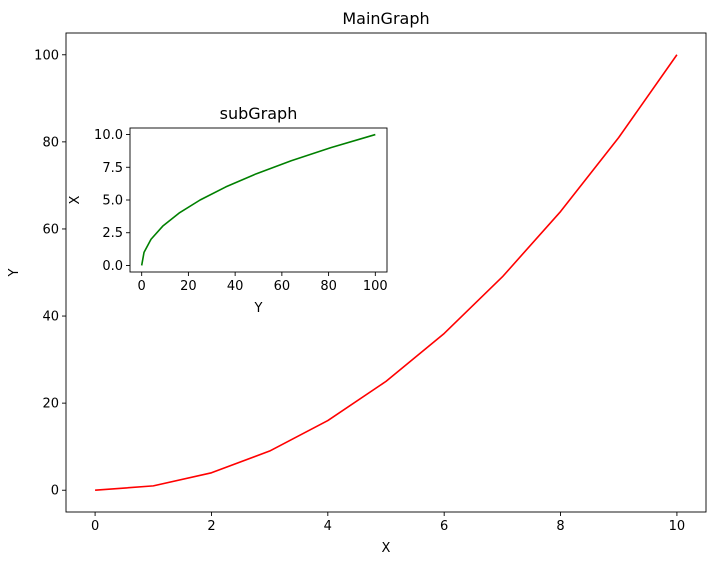 This screenshot has height=565, width=715. I want to click on main-x-tick-label-2: 4, so click(328, 526).